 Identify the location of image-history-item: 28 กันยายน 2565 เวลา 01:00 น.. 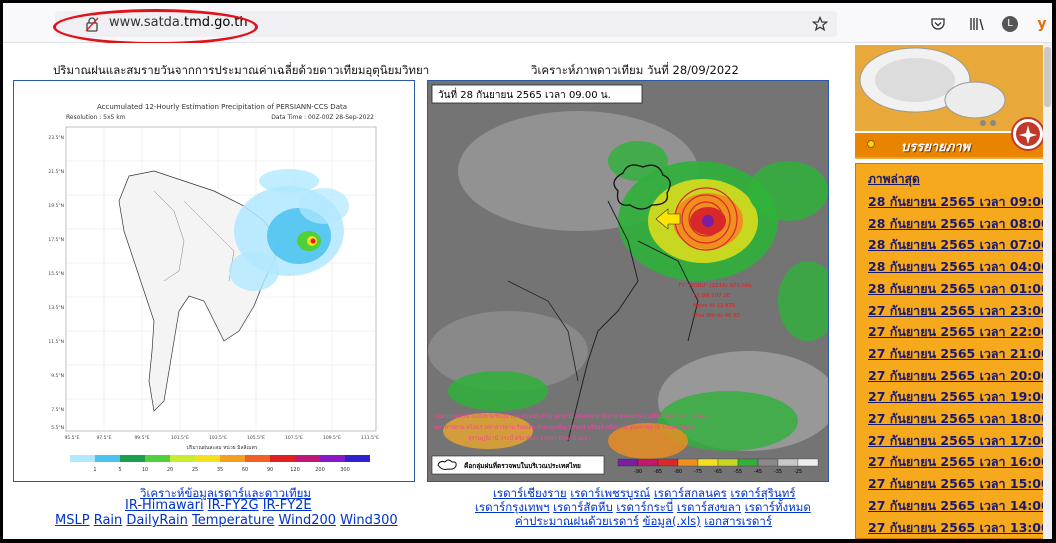
(960, 288).